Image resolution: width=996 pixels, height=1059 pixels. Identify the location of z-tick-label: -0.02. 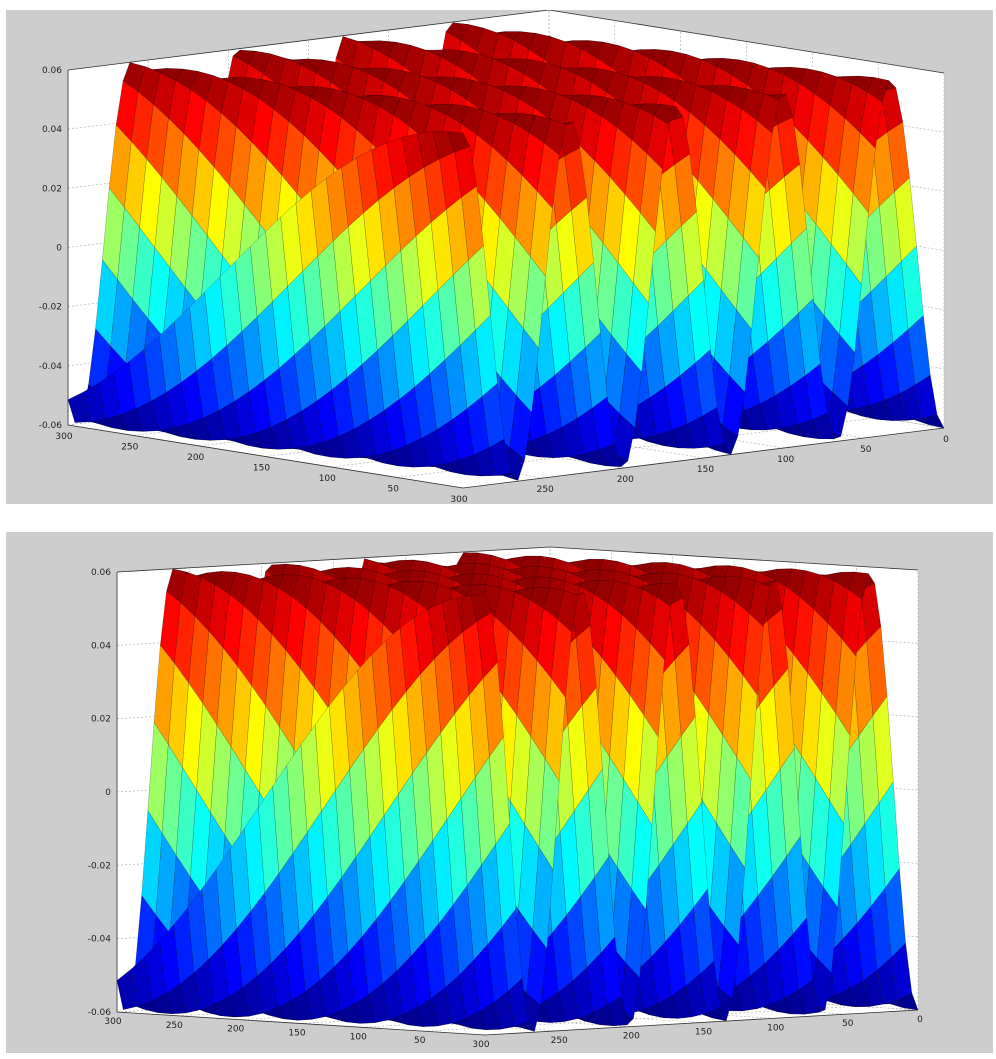
(99, 866).